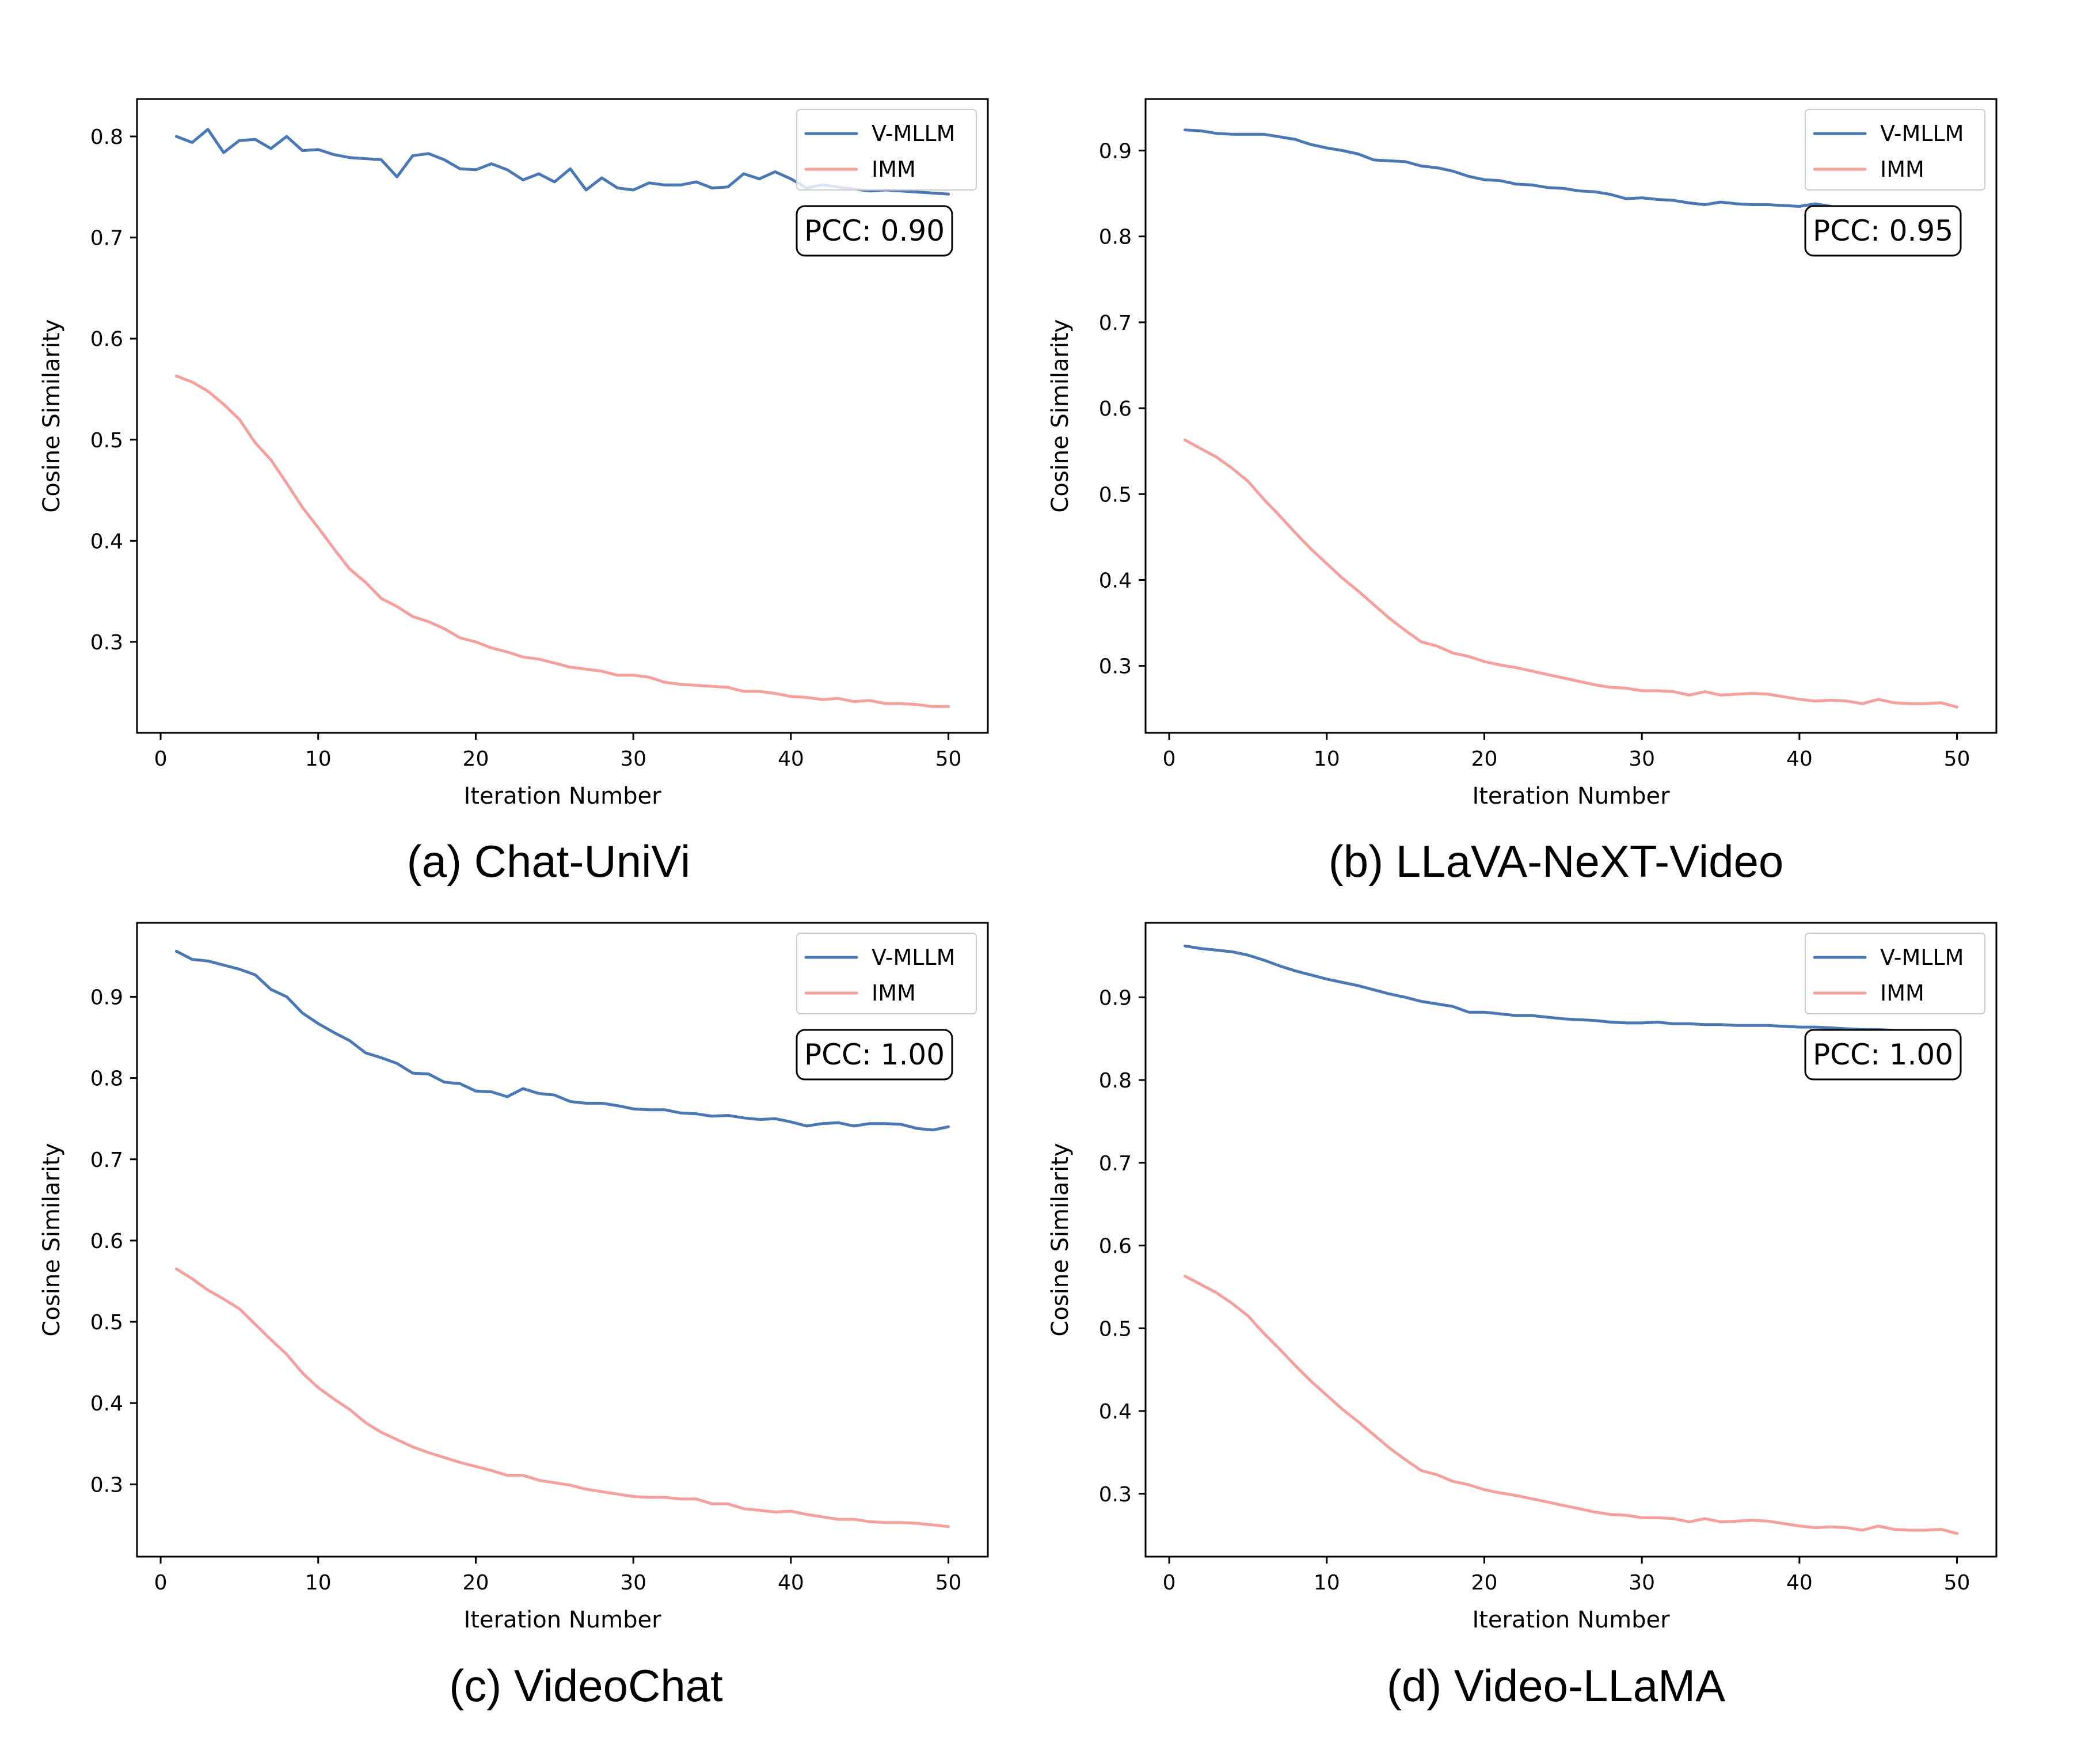 This screenshot has height=1738, width=2100. What do you see at coordinates (1556, 1685) in the screenshot?
I see `subfigure-caption: (d) Video-LLaMA` at bounding box center [1556, 1685].